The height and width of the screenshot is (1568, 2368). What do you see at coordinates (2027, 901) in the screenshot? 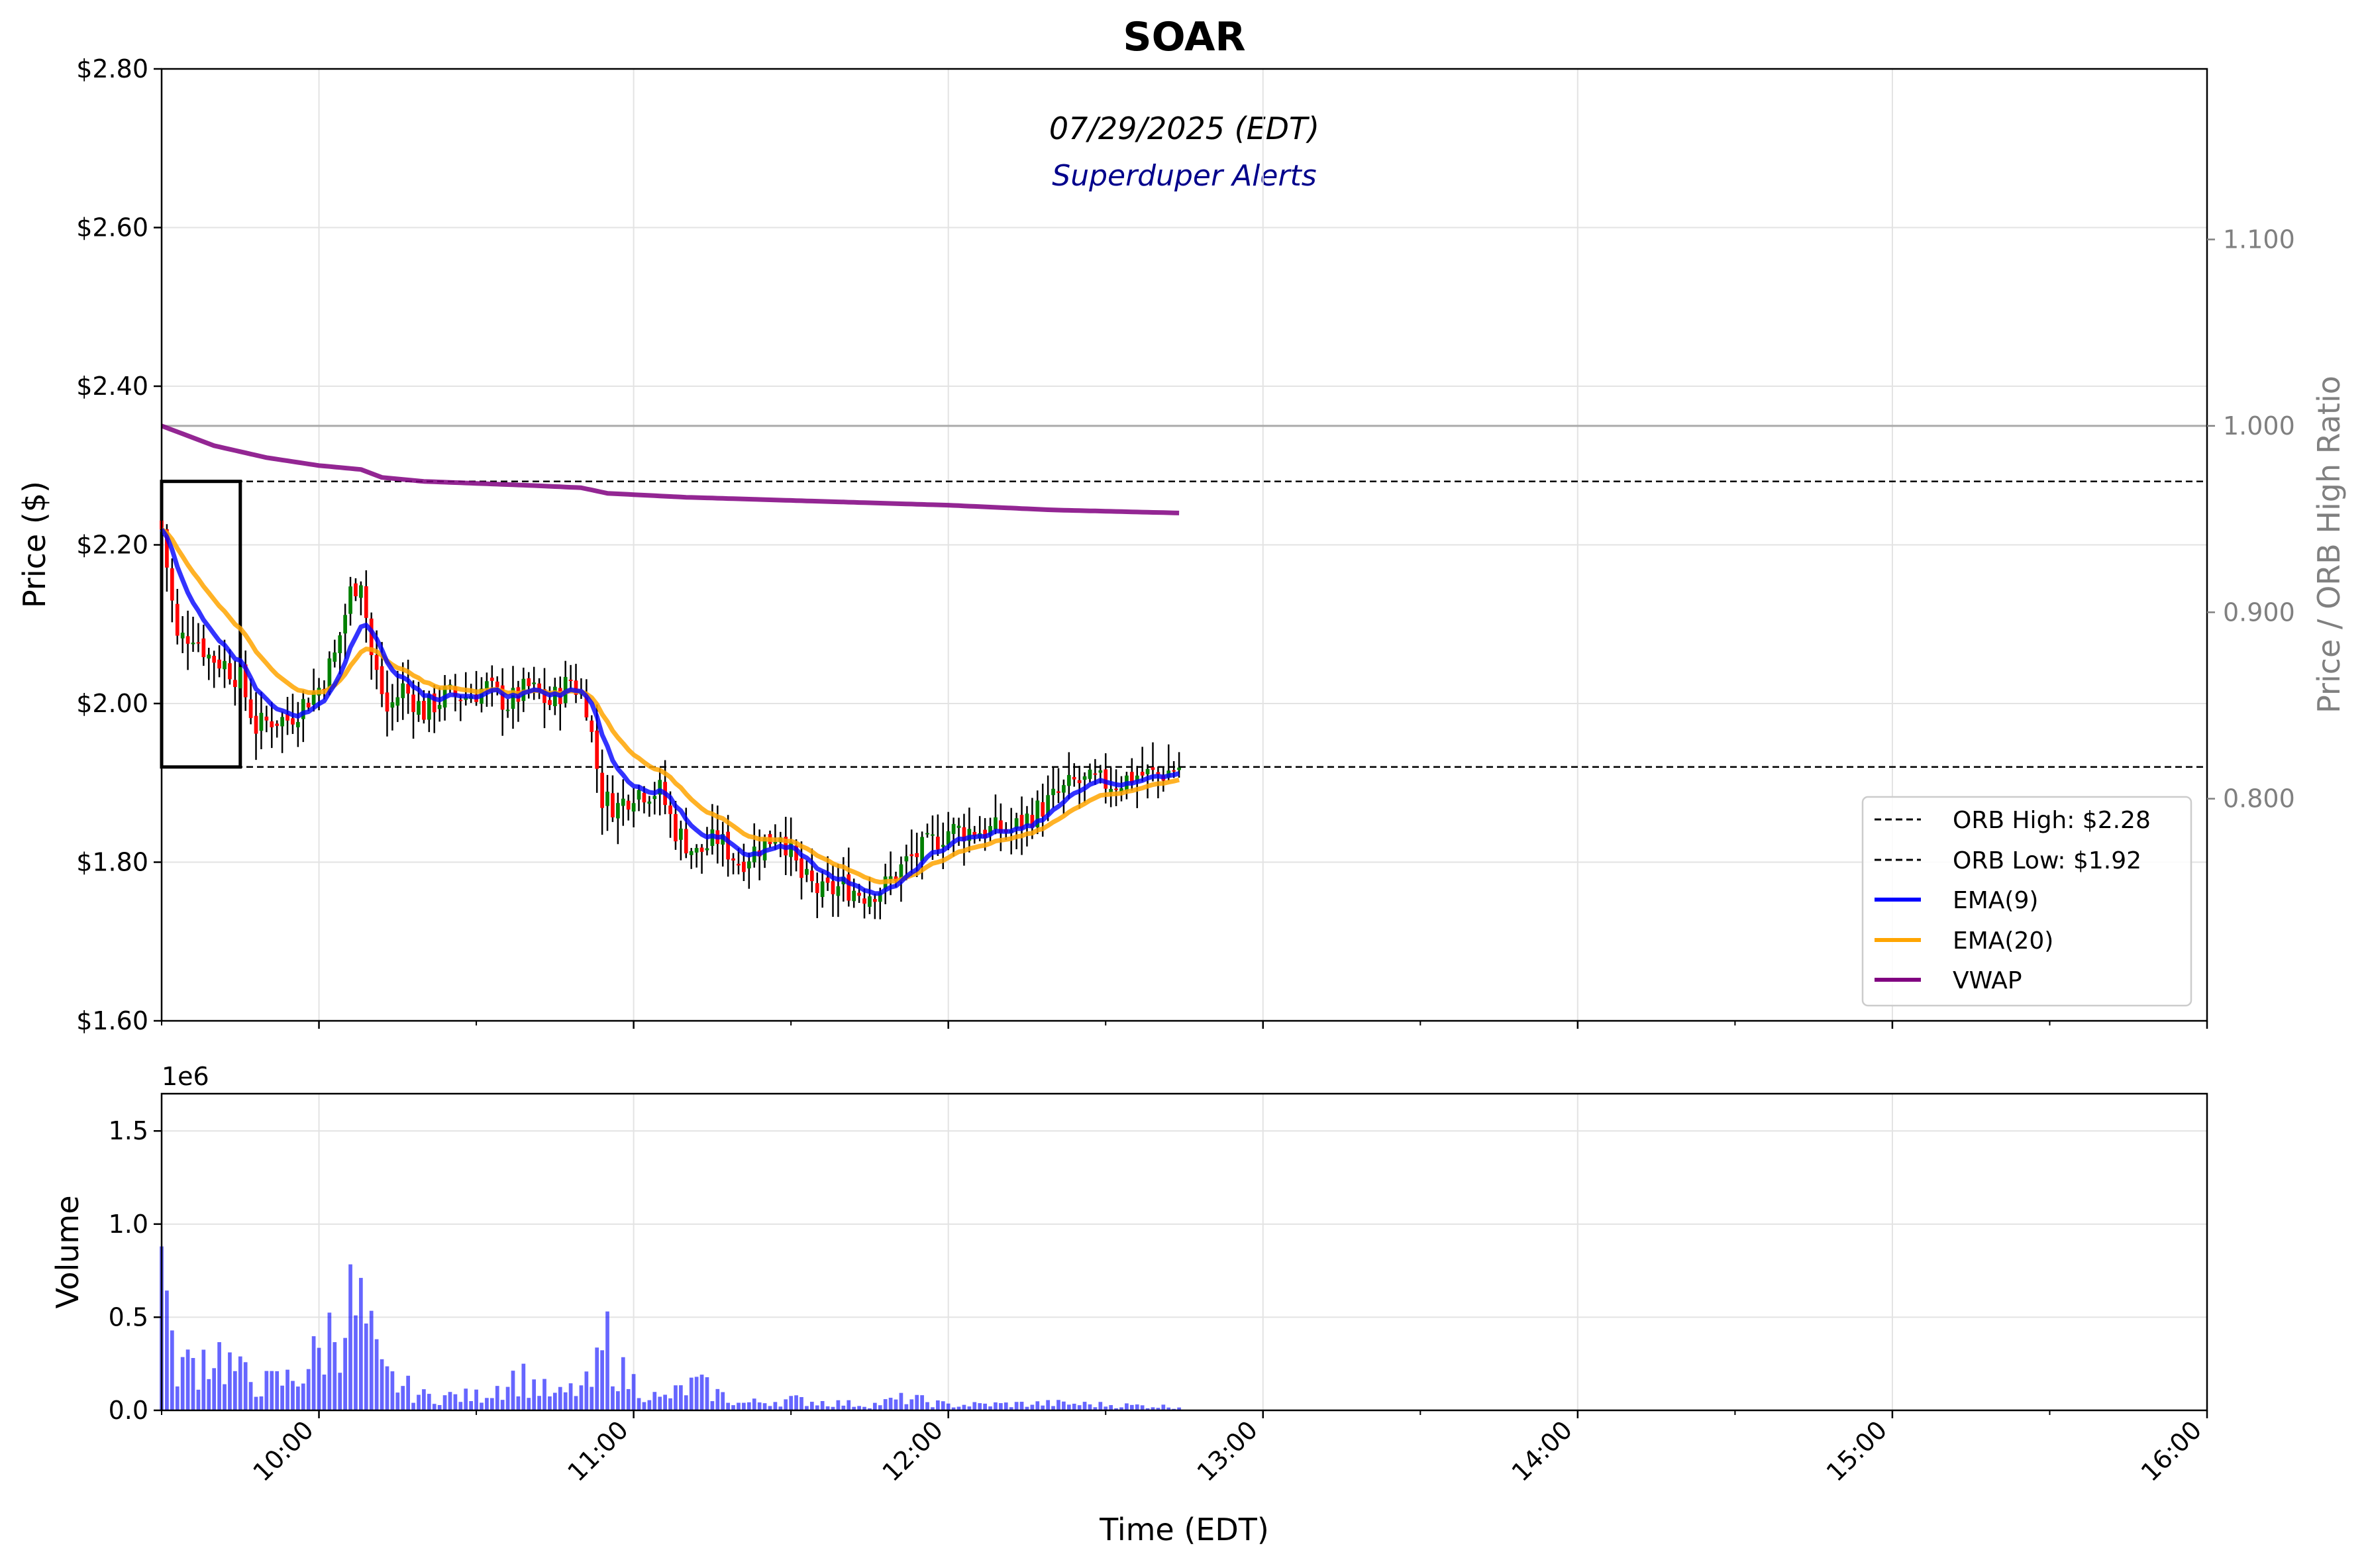
I see `legend-frame` at bounding box center [2027, 901].